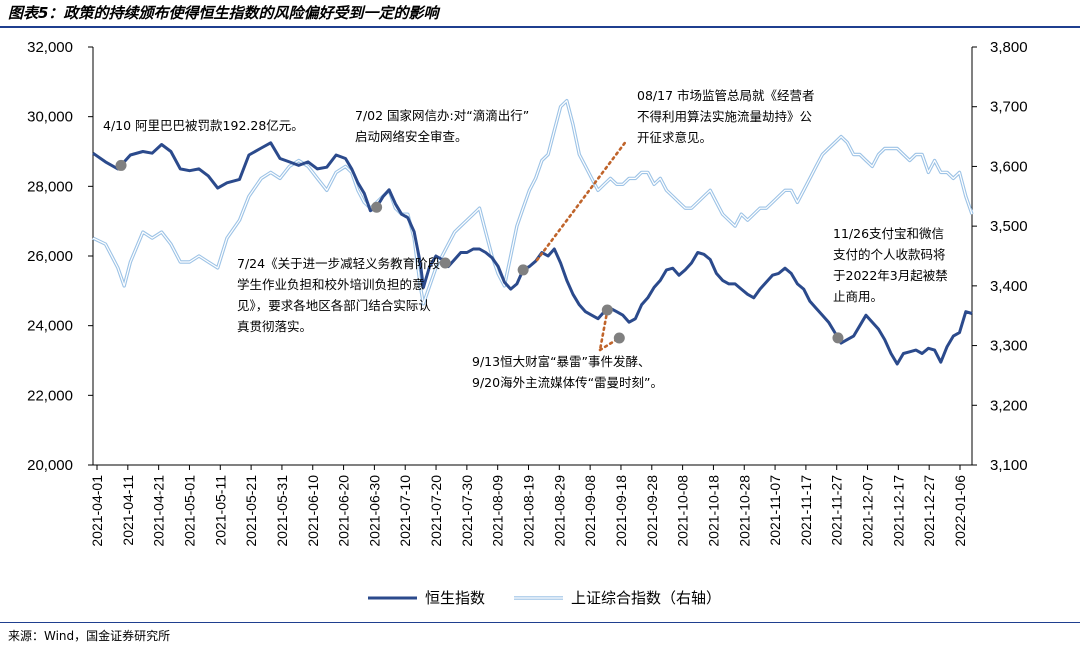 This screenshot has height=651, width=1080. I want to click on source-note: 来源：Wind，国金证券研究所, so click(89, 636).